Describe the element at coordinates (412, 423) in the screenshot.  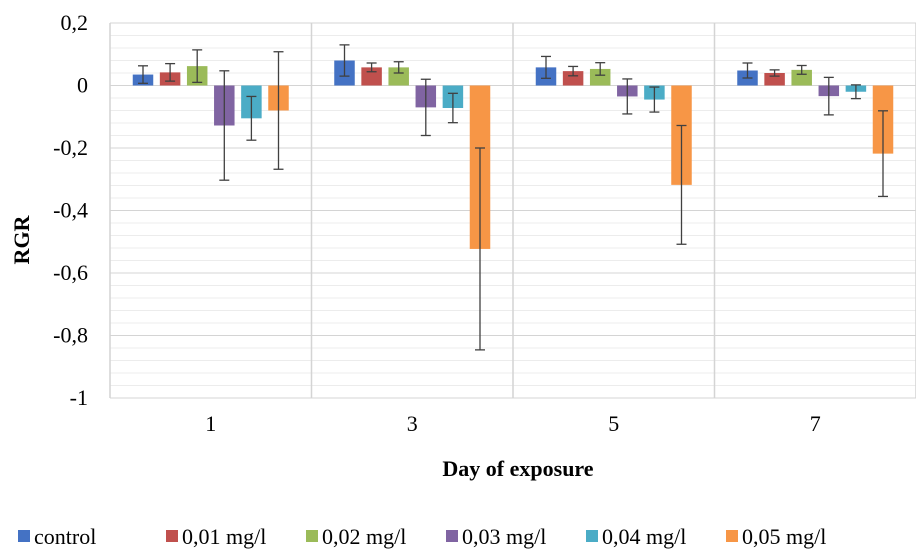
I see `x-tick-label: 3` at that location.